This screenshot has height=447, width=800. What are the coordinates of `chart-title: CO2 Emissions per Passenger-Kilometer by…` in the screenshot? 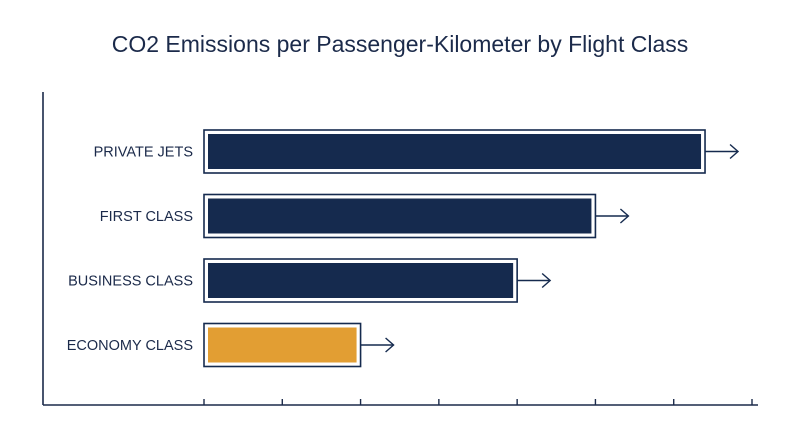 It's located at (400, 44).